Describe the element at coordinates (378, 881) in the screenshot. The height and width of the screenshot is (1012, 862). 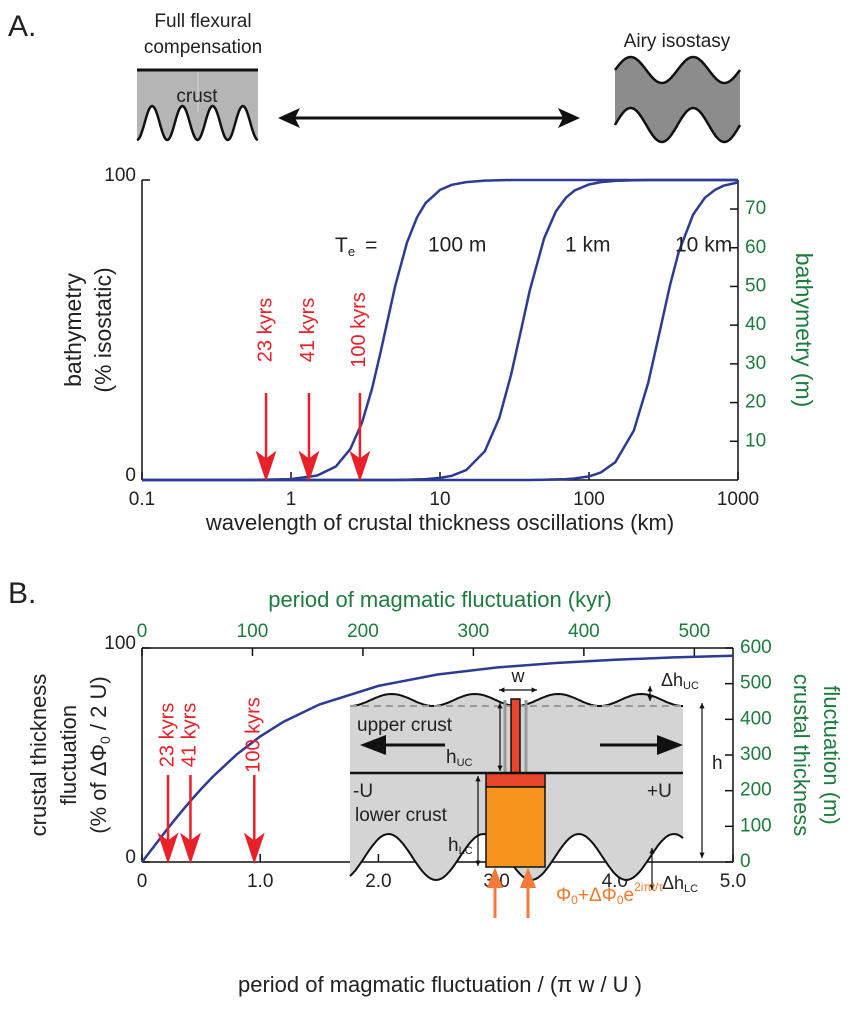
I see `x-tick-label: 2.0` at that location.